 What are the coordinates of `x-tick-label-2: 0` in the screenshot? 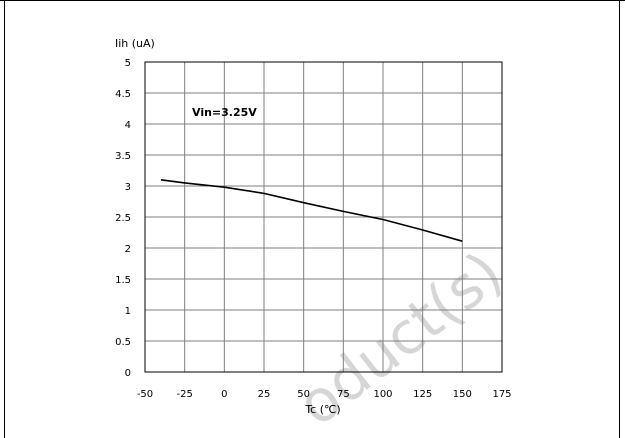 It's located at (224, 394).